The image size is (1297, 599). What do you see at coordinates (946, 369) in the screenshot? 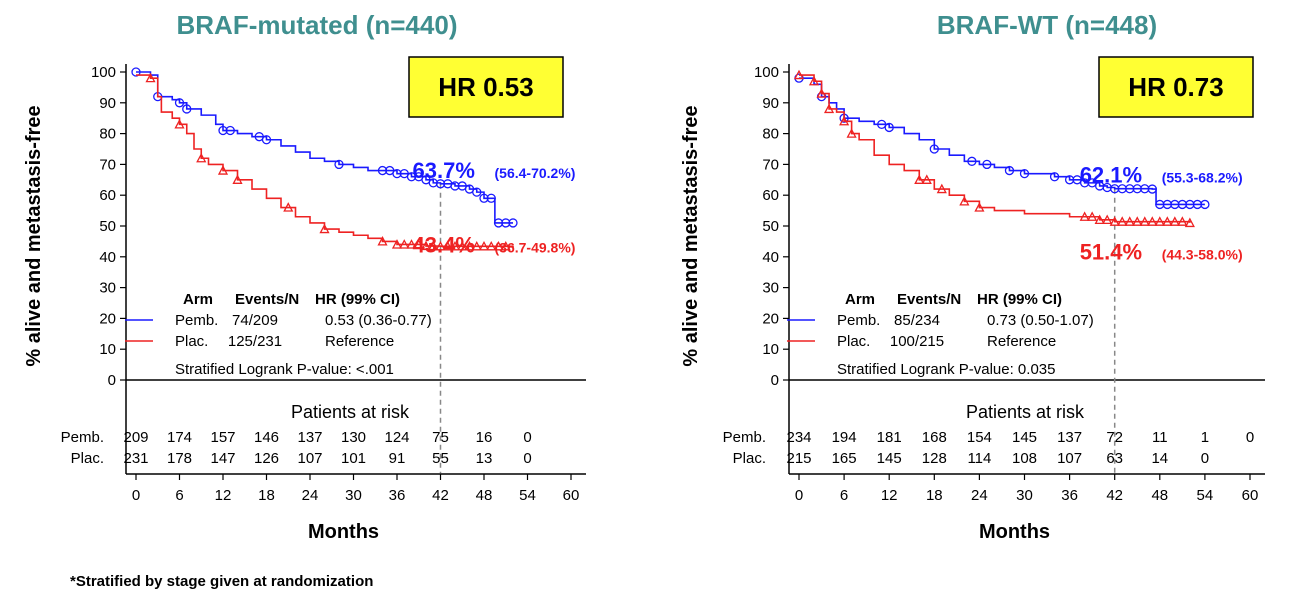
I see `legend-pvalue: Stratified Logrank P-value: 0.035` at bounding box center [946, 369].